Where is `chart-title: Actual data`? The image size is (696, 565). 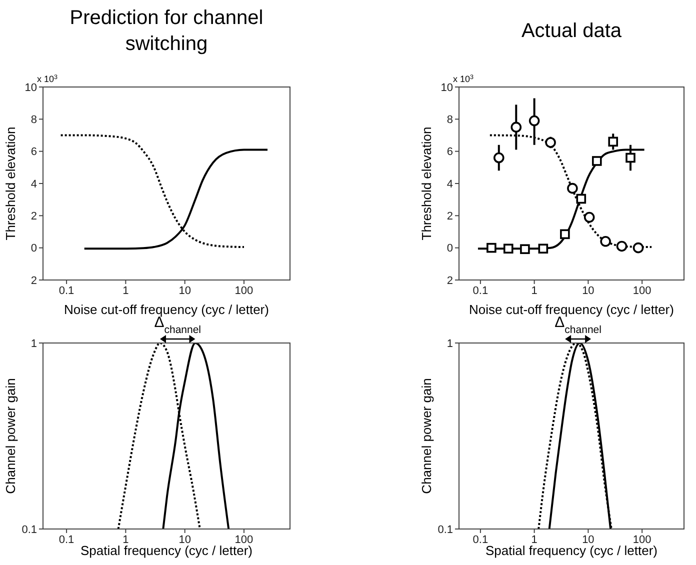
chart-title: Actual data is located at coordinates (571, 31).